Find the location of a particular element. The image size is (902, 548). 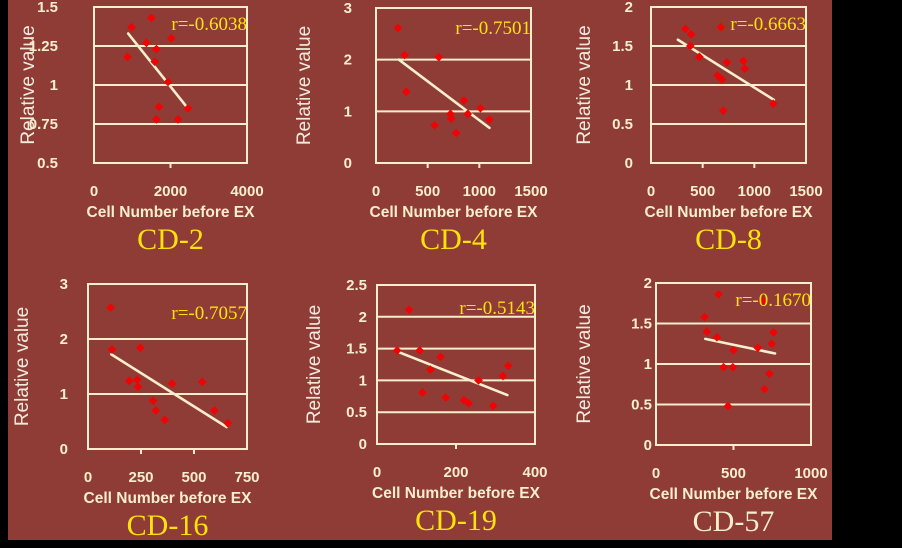

x-tick-label: 200 is located at coordinates (455, 472).